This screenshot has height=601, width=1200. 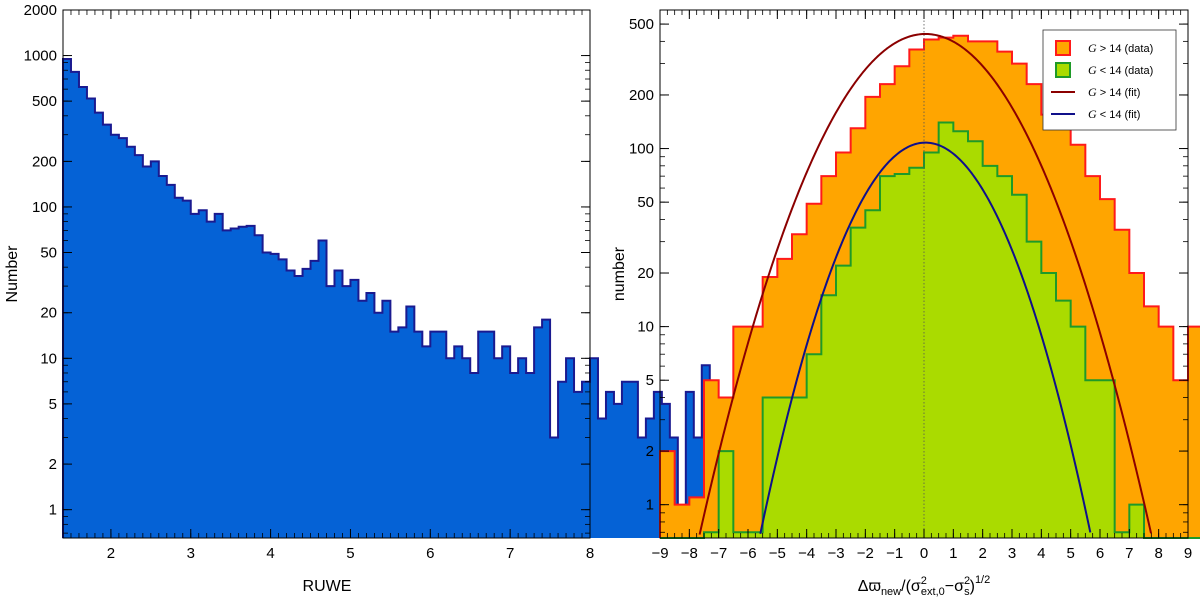 What do you see at coordinates (777, 553) in the screenshot?
I see `x-tick-label: −5` at bounding box center [777, 553].